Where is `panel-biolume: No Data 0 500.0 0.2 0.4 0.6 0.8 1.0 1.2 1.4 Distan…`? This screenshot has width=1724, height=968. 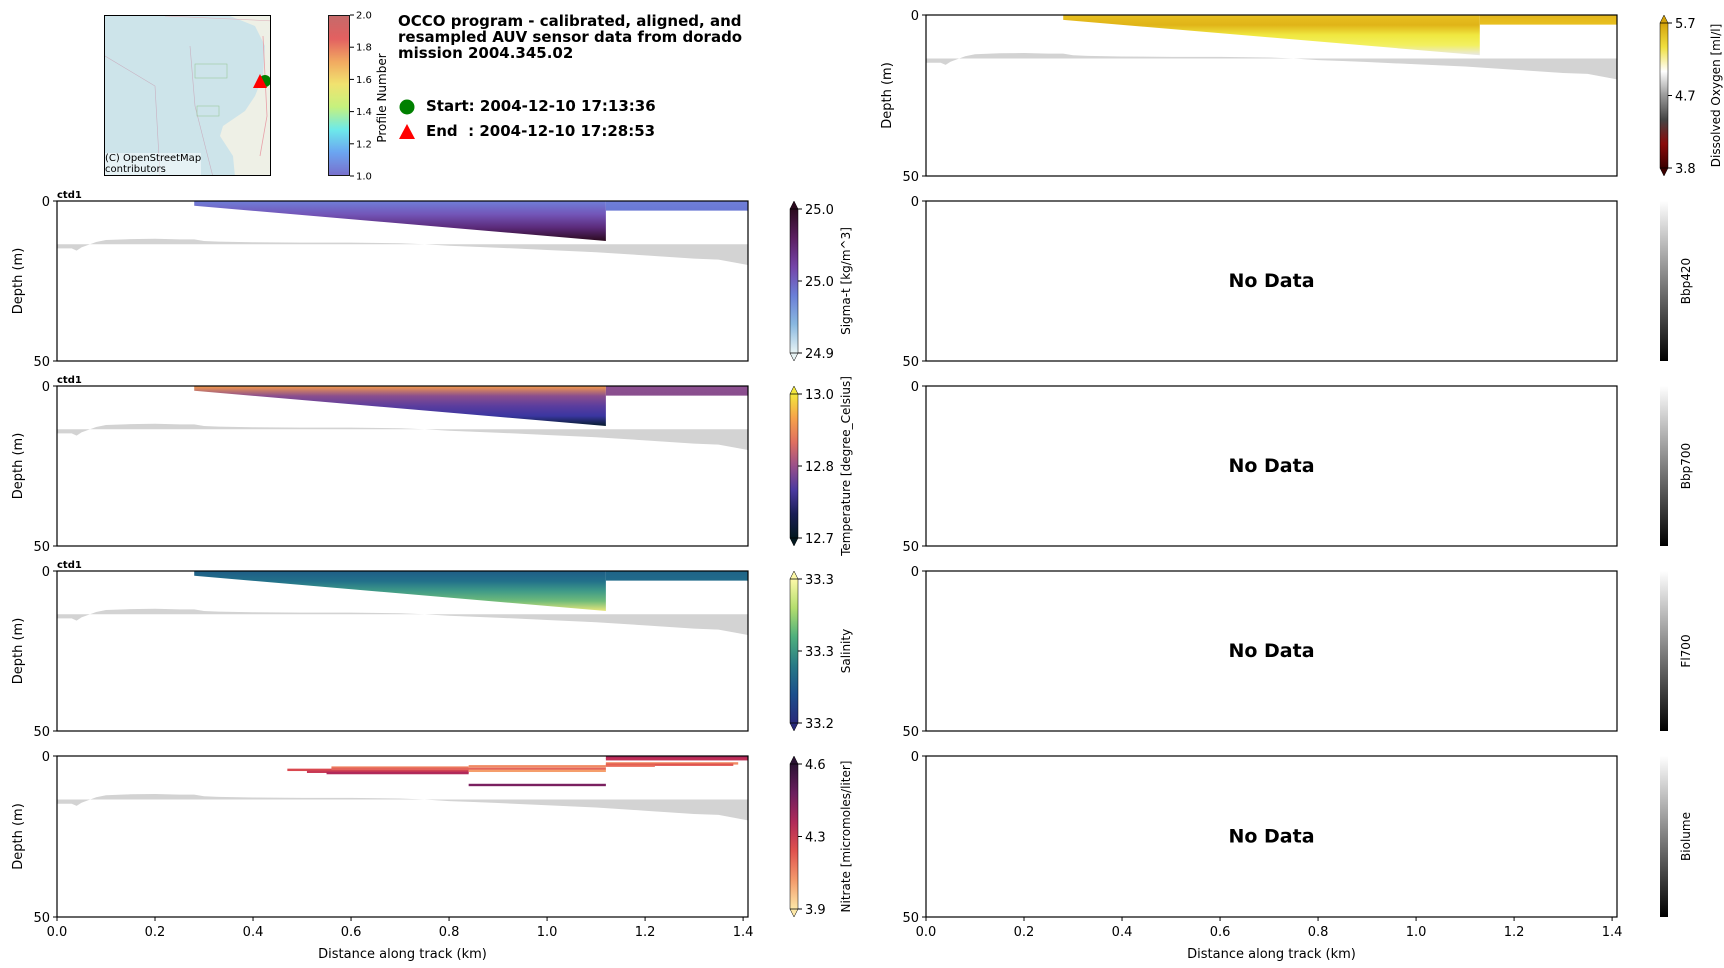
panel-biolume: No Data 0 500.0 0.2 0.4 0.6 0.8 1.0 1.2 1.4 Distan… is located at coordinates (1297, 856).